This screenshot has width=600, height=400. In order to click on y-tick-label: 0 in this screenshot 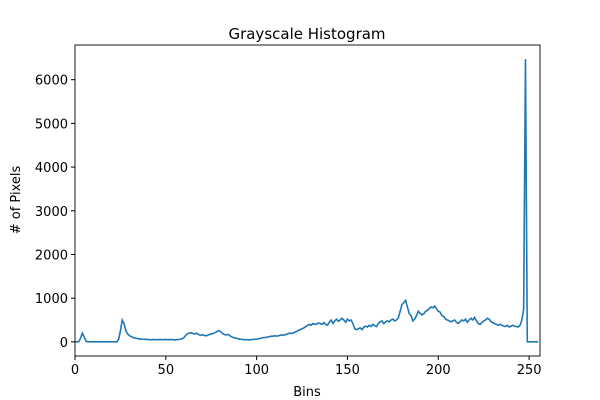, I will do `click(64, 343)`.